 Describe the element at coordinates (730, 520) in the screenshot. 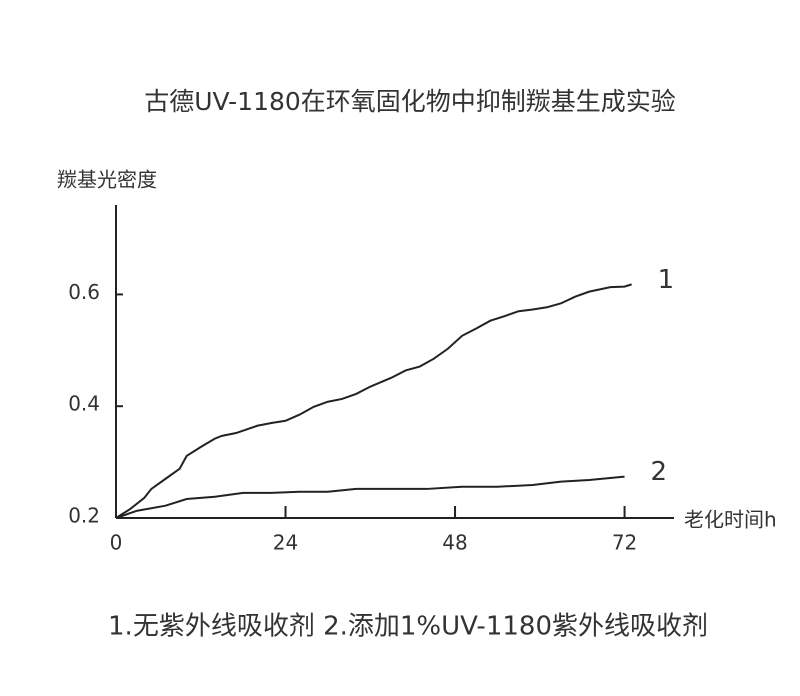

I see `x-axis-label: 老化时间h` at that location.